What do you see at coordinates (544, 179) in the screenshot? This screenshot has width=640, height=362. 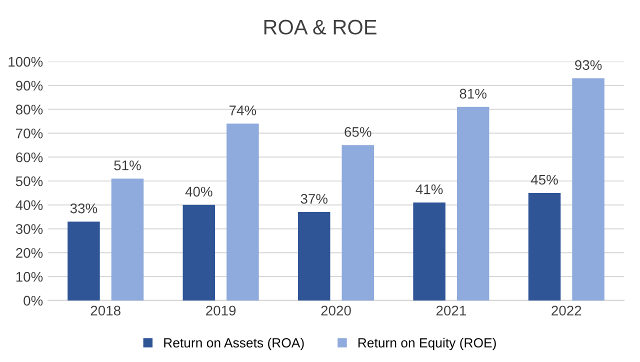 I see `data-label: 45%` at bounding box center [544, 179].